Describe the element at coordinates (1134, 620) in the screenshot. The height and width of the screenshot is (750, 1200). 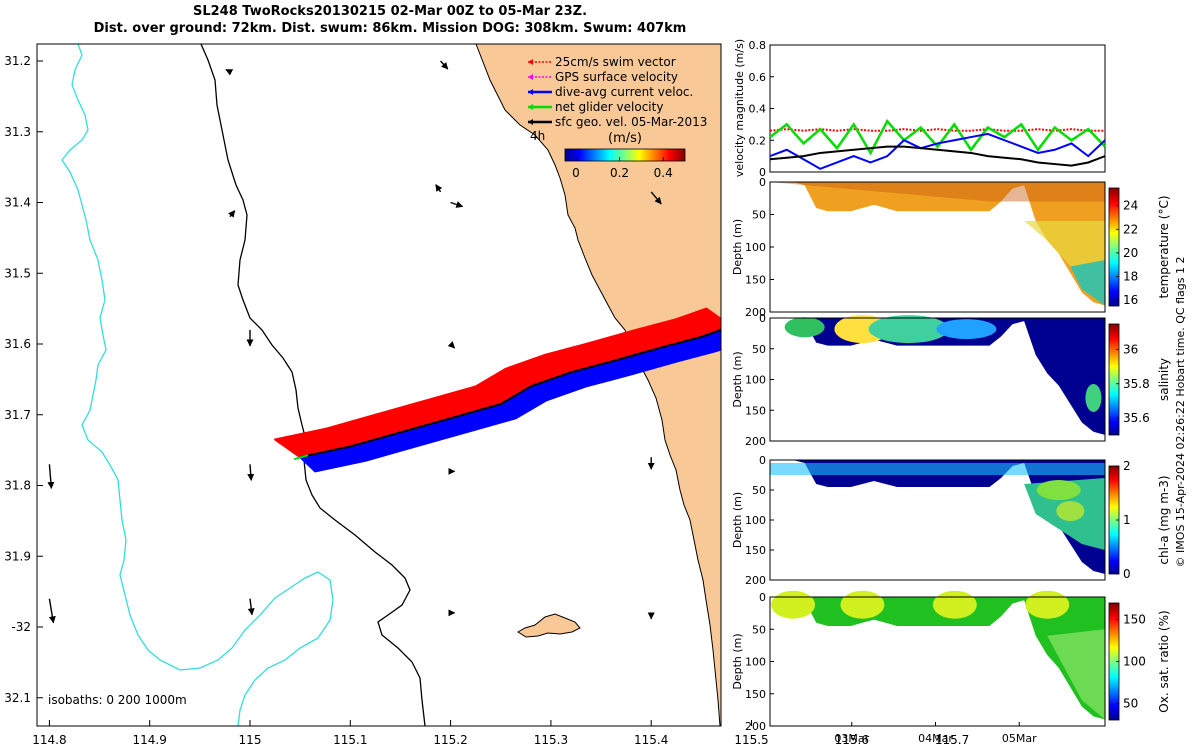
I see `section-colorbar-tick-label: 150` at that location.